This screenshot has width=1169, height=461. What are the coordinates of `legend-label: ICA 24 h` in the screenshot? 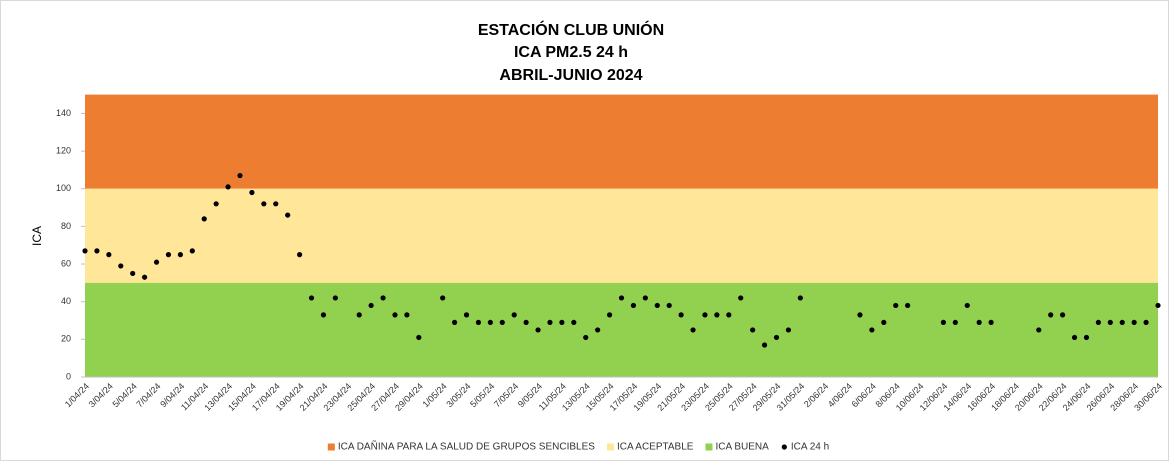 It's located at (810, 447).